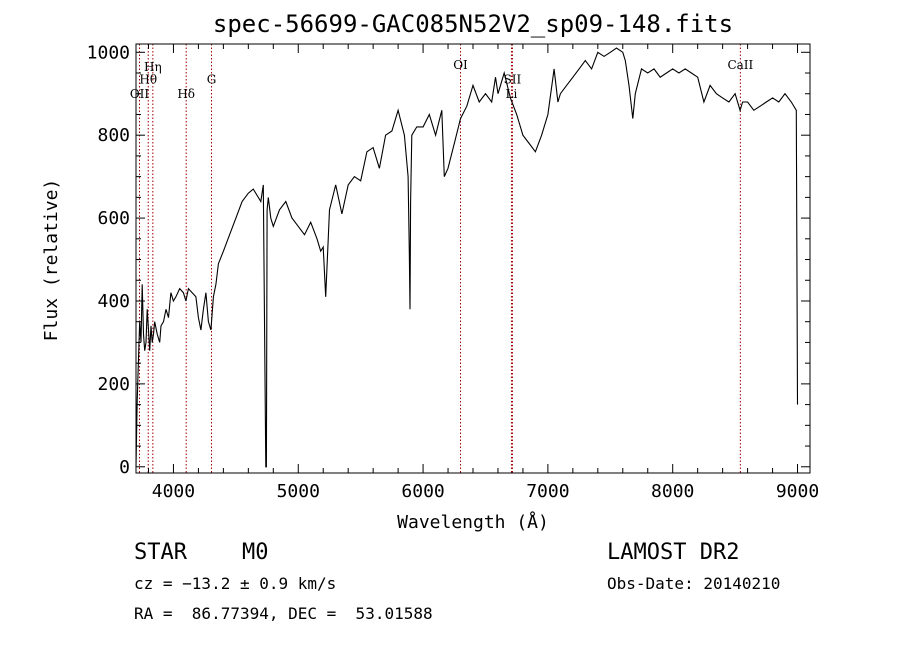 This screenshot has width=900, height=649. I want to click on x-tick-label: 9000, so click(797, 491).